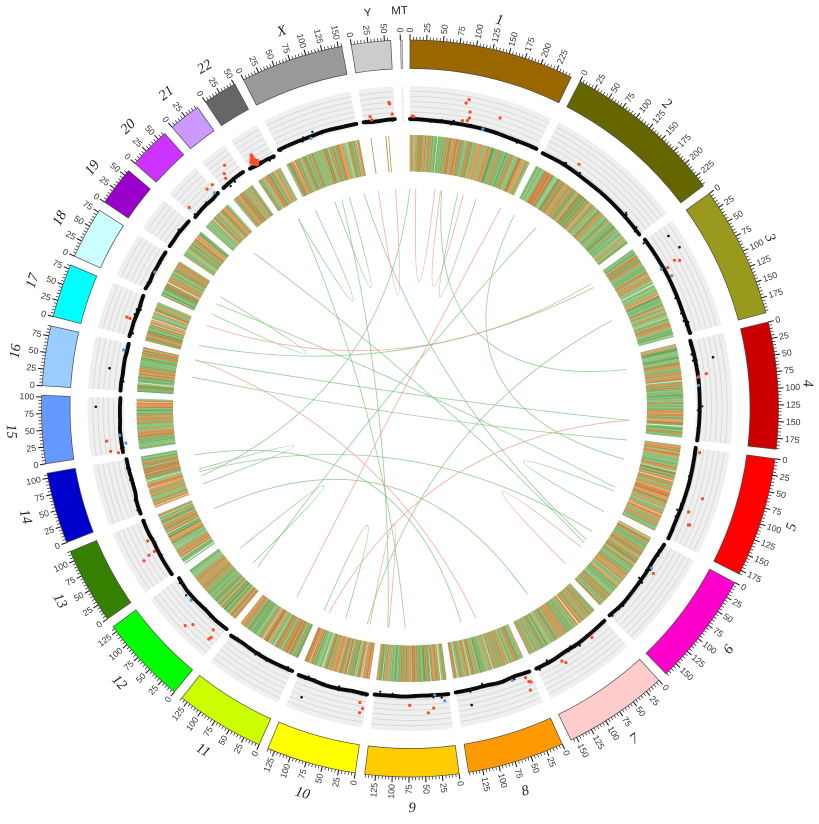  Describe the element at coordinates (33, 281) in the screenshot. I see `svg-text: 17` at that location.